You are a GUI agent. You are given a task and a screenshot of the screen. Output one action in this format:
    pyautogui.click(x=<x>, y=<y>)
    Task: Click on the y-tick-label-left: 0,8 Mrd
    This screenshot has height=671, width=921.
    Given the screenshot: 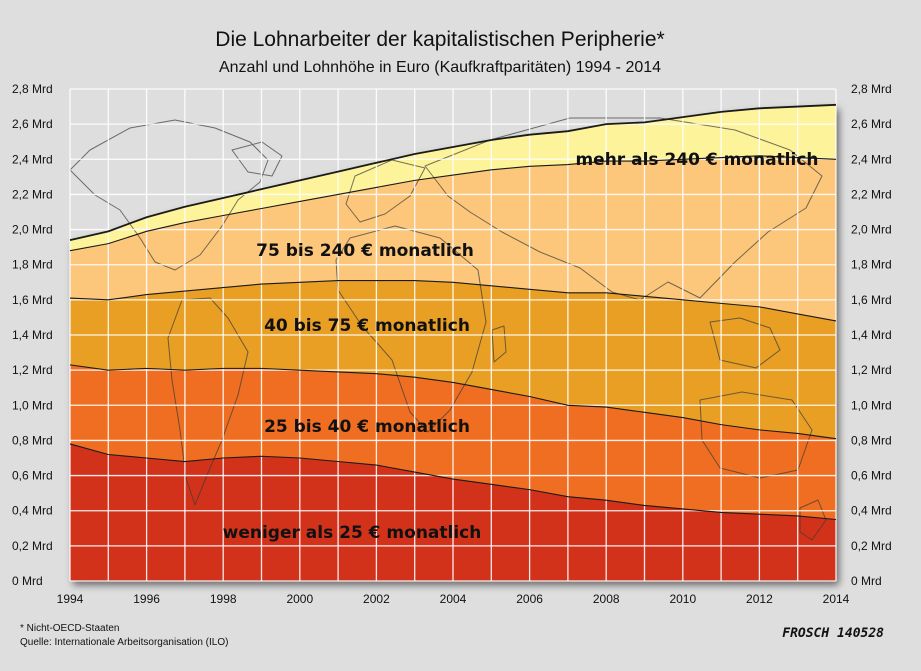 What is the action you would take?
    pyautogui.click(x=32, y=440)
    